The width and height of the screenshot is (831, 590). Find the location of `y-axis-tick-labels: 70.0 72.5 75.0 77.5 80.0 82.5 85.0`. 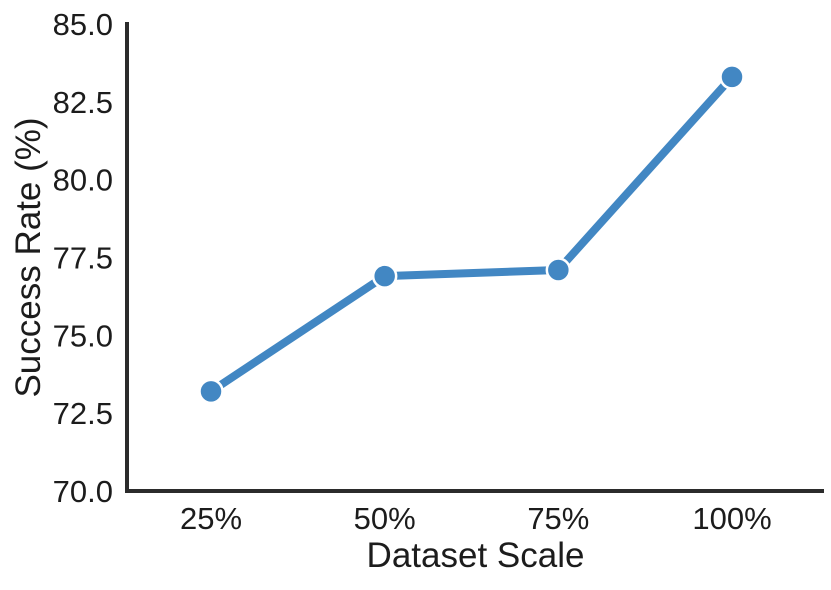

y-axis-tick-labels: 70.0 72.5 75.0 77.5 80.0 82.5 85.0 is located at coordinates (83, 258).